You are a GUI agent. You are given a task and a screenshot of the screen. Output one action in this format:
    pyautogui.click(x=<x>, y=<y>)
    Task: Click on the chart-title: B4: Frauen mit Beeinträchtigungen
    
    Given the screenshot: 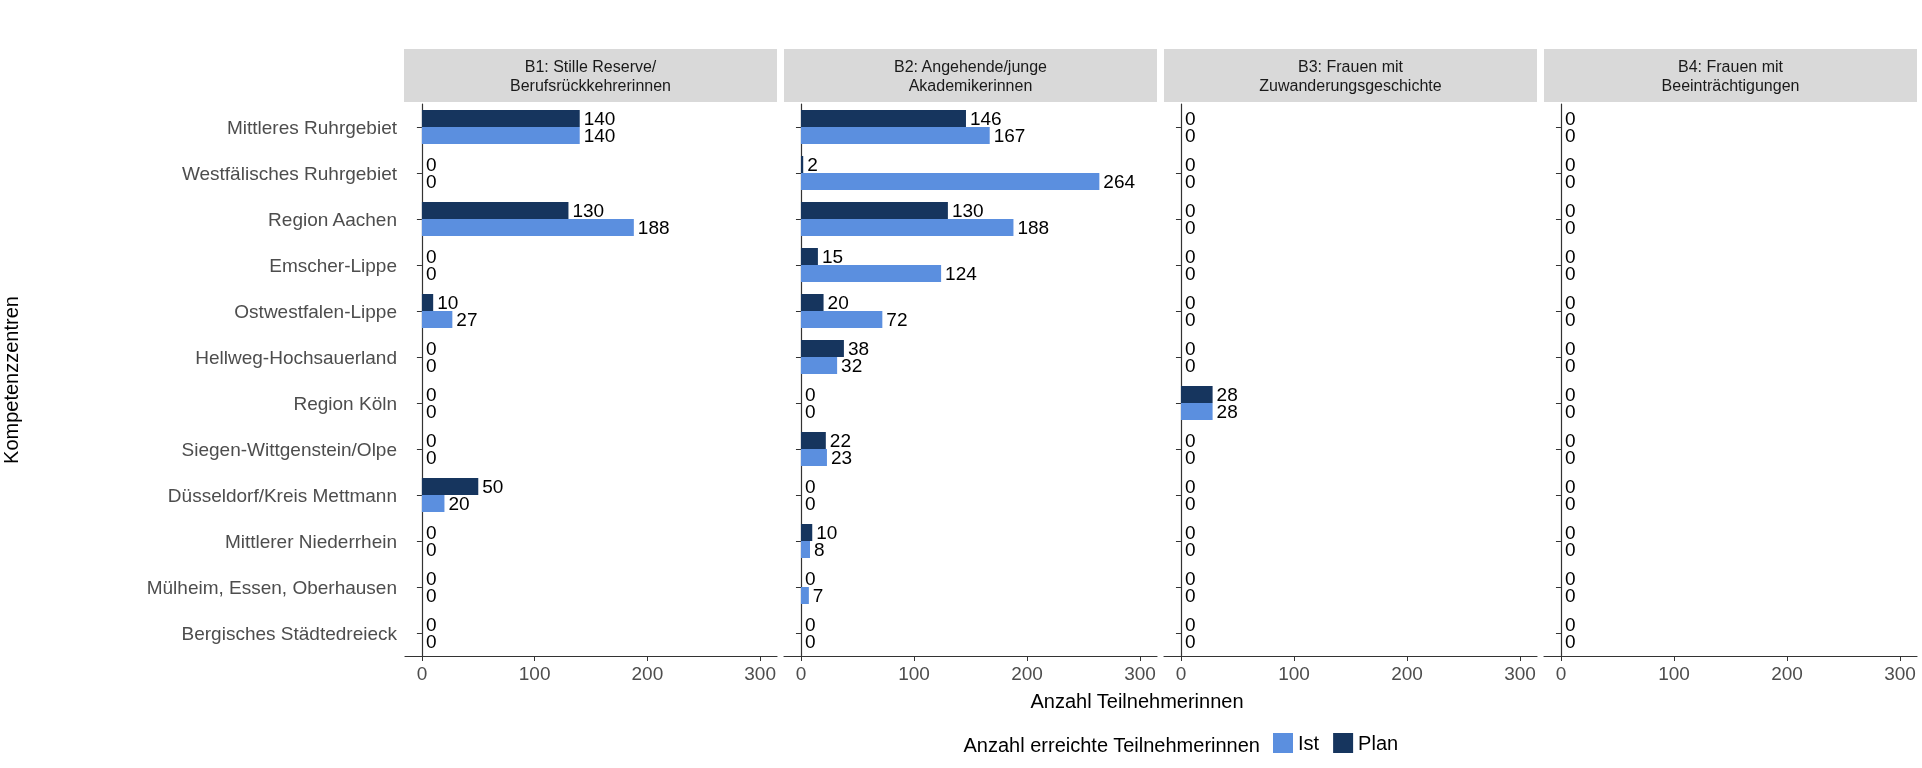 What is the action you would take?
    pyautogui.click(x=1730, y=75)
    